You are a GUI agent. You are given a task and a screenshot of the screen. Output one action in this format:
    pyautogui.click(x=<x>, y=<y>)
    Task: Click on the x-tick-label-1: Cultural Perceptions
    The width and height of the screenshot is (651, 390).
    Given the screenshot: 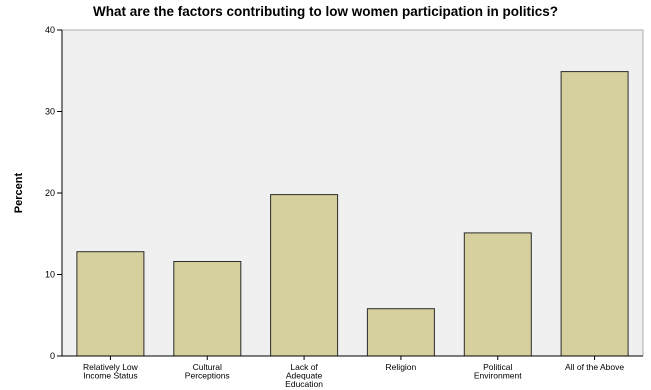 What is the action you would take?
    pyautogui.click(x=207, y=371)
    